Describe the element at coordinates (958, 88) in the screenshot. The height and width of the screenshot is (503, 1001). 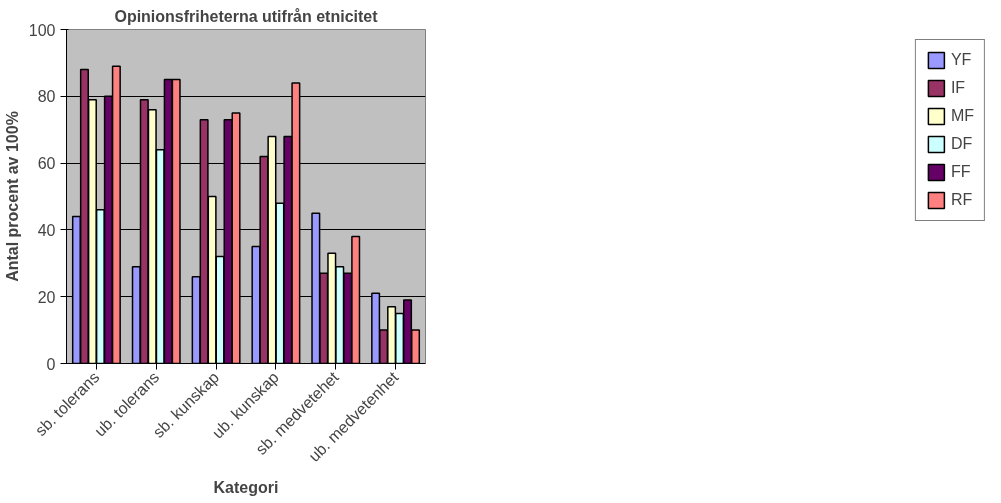
I see `legend-label: IF` at that location.